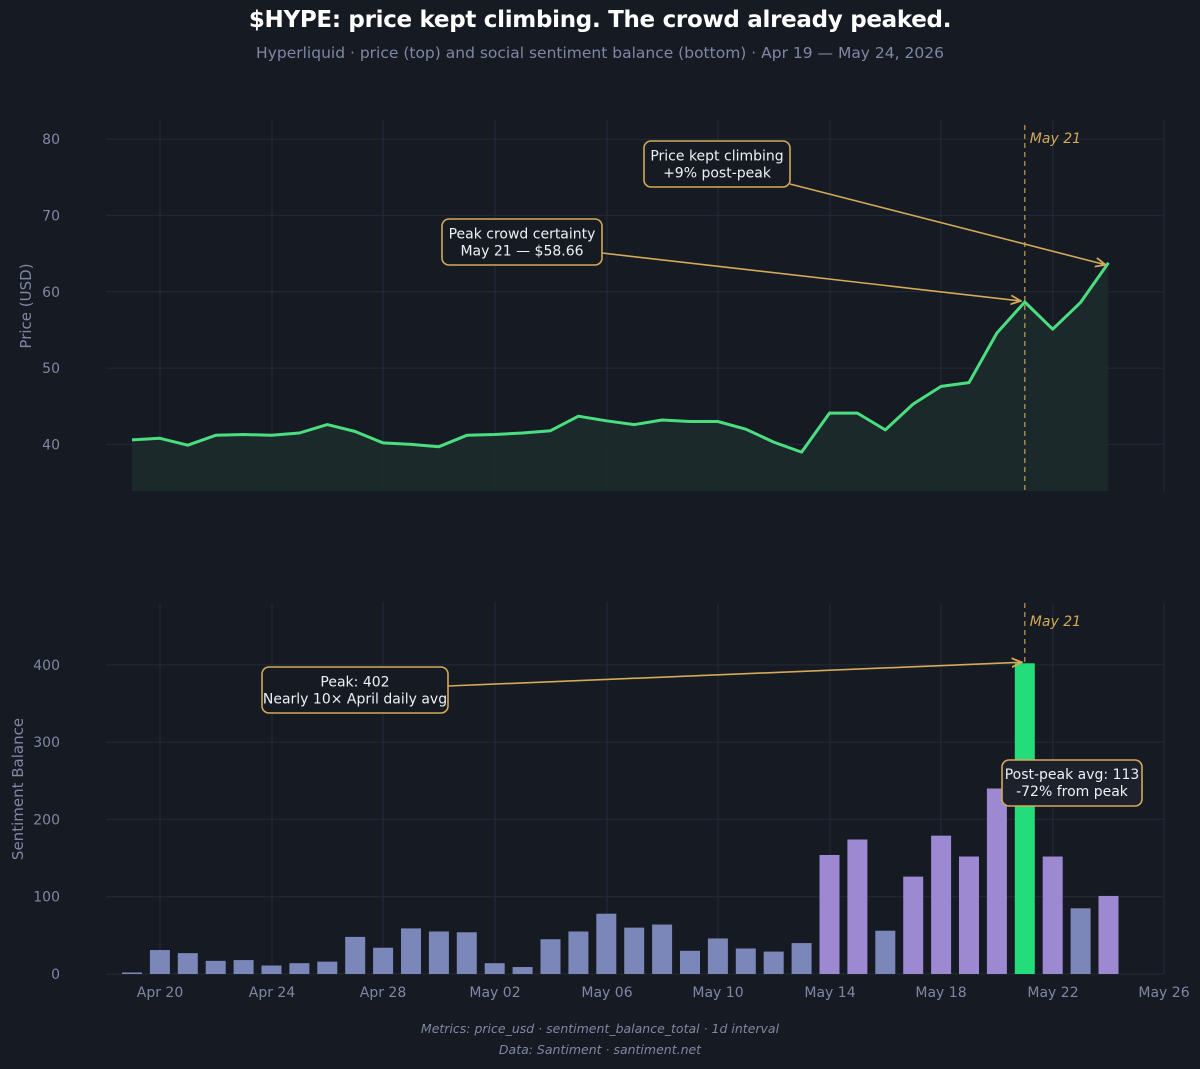 The image size is (1200, 1069). Describe the element at coordinates (18, 789) in the screenshot. I see `sentiment-axis-label: Sentiment Balance` at that location.